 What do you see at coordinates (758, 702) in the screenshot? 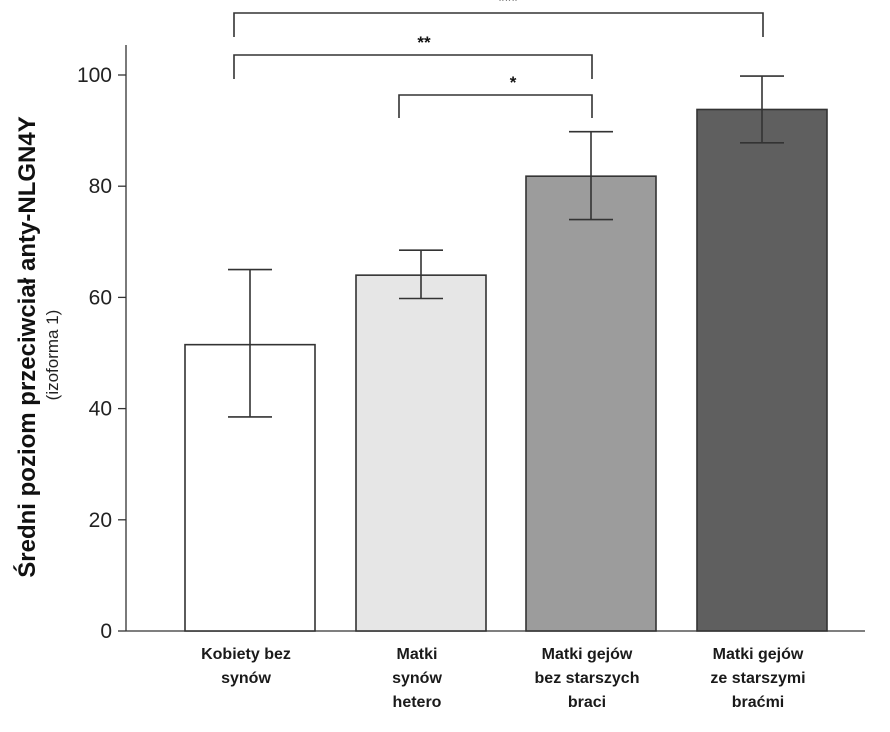
I see `x-category-label-line: braćmi` at bounding box center [758, 702].